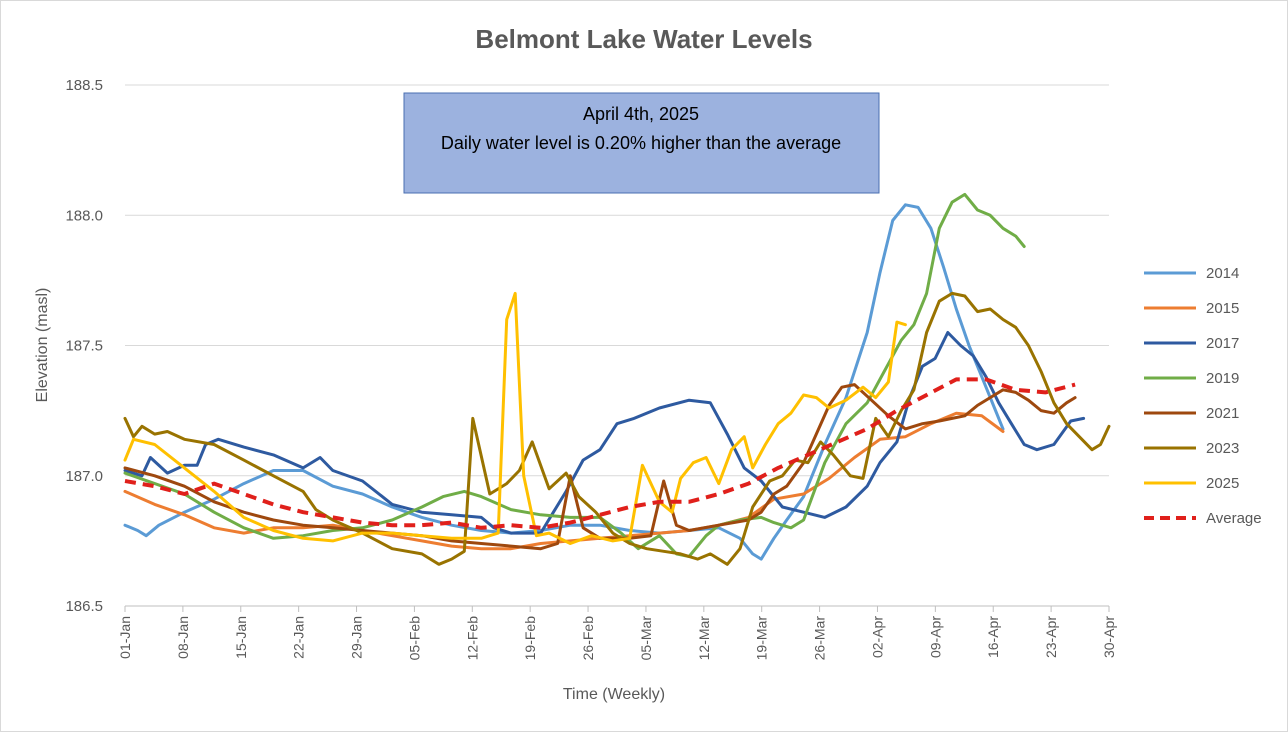  What do you see at coordinates (1222, 273) in the screenshot?
I see `legend-label-2014: 2014` at bounding box center [1222, 273].